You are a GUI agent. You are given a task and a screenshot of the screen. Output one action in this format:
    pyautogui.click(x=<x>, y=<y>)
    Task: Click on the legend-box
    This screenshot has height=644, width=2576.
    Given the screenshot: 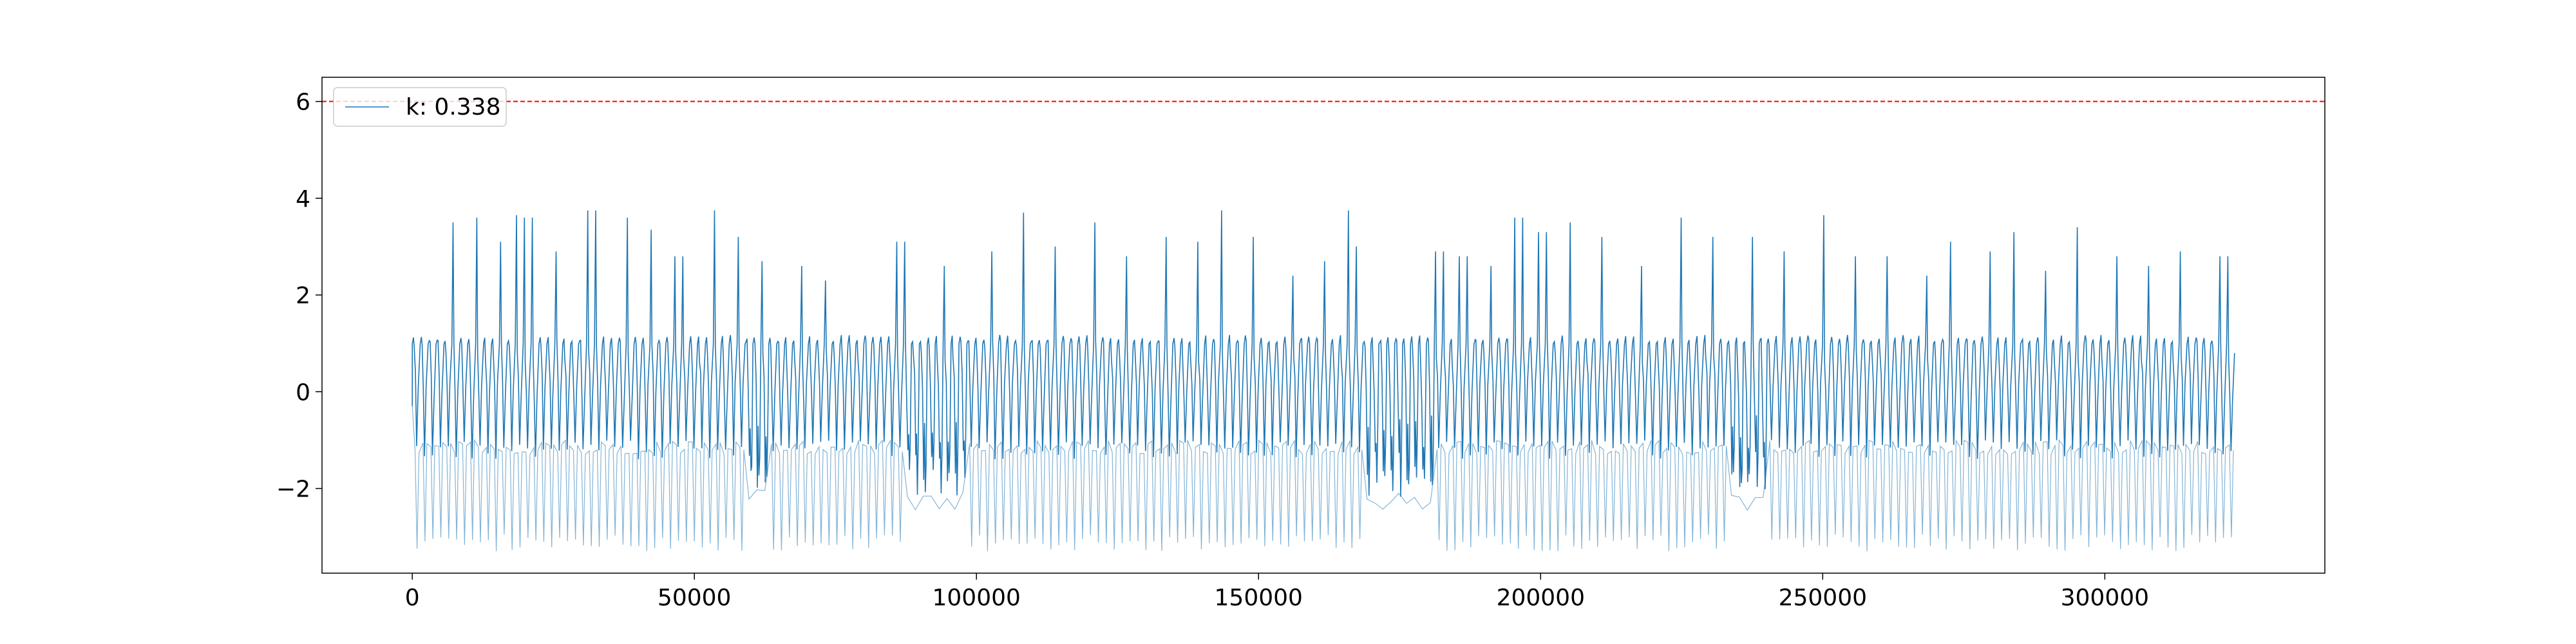 What is the action you would take?
    pyautogui.click(x=420, y=107)
    